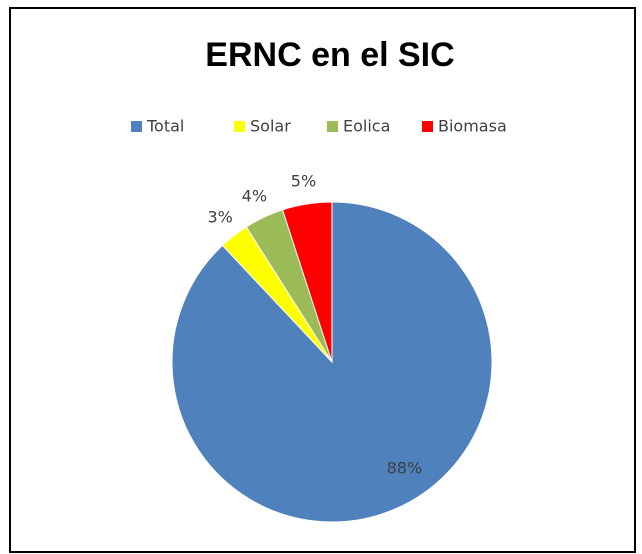 This screenshot has height=554, width=642. What do you see at coordinates (366, 126) in the screenshot?
I see `legend-label: Eolica` at bounding box center [366, 126].